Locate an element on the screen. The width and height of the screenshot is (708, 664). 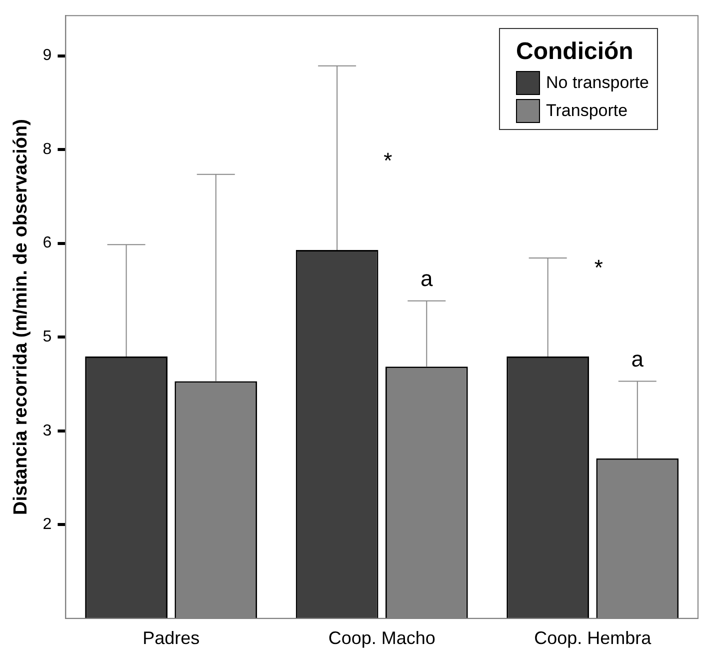
y-tick-label: 3 is located at coordinates (47, 431).